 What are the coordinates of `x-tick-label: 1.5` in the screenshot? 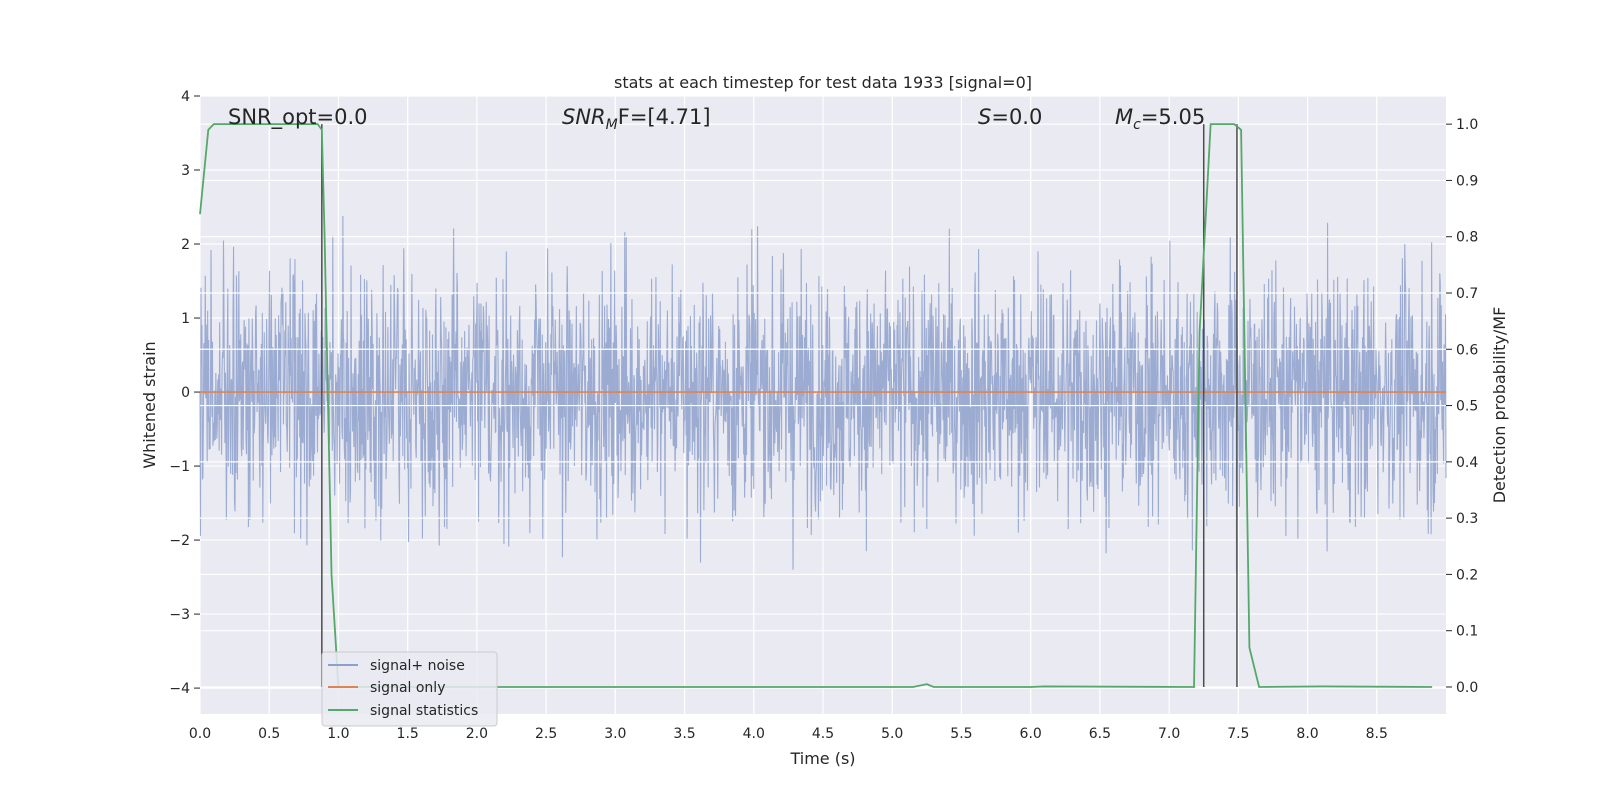 It's located at (408, 734).